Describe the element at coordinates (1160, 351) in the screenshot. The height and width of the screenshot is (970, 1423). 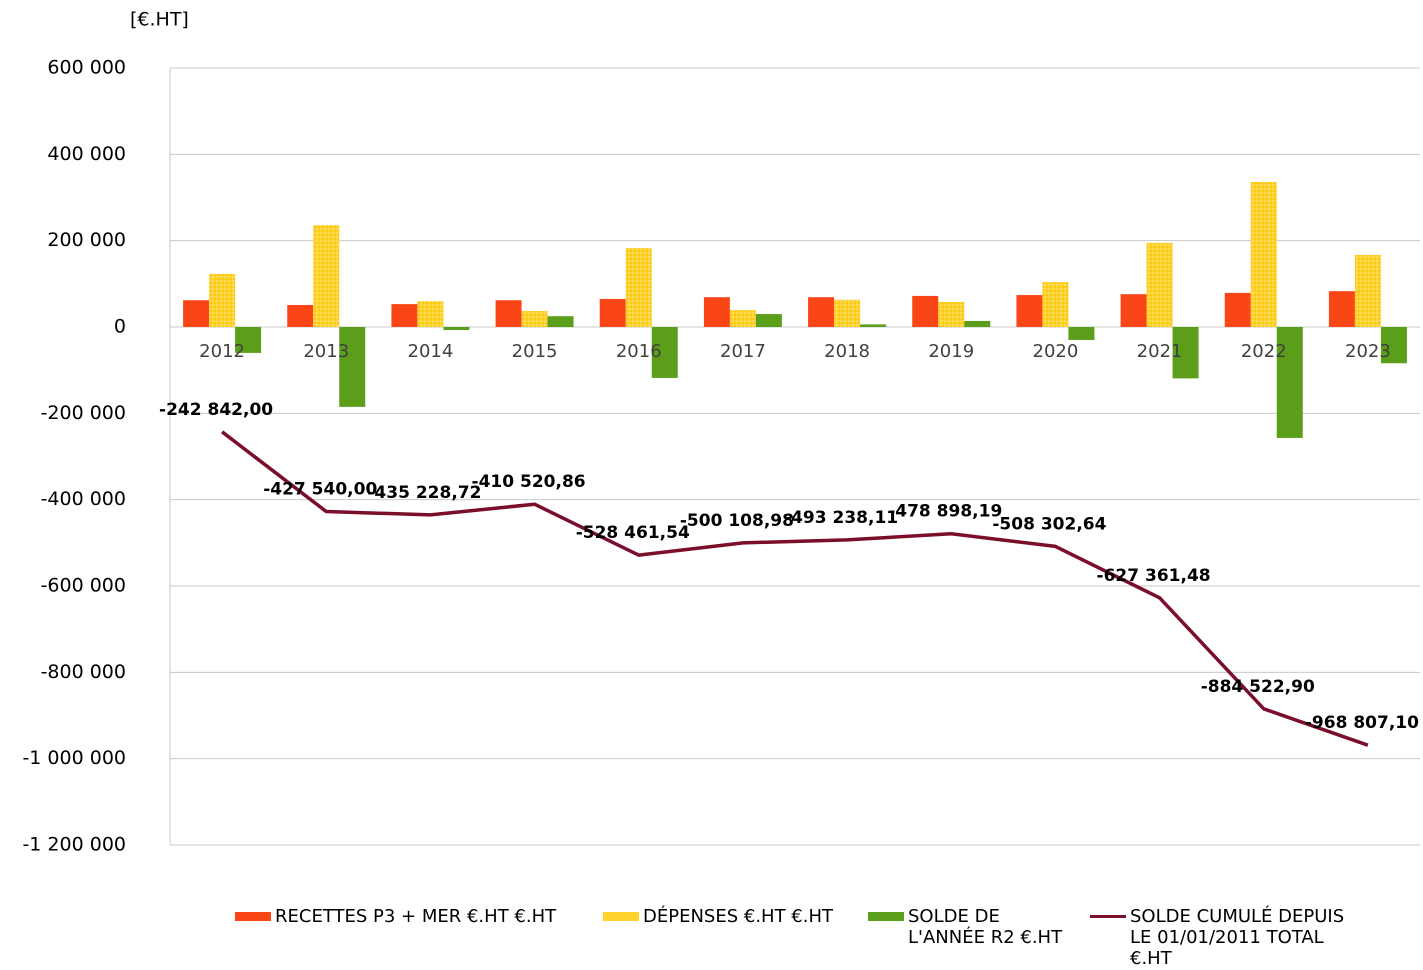
I see `x-tick-label: 2021` at that location.